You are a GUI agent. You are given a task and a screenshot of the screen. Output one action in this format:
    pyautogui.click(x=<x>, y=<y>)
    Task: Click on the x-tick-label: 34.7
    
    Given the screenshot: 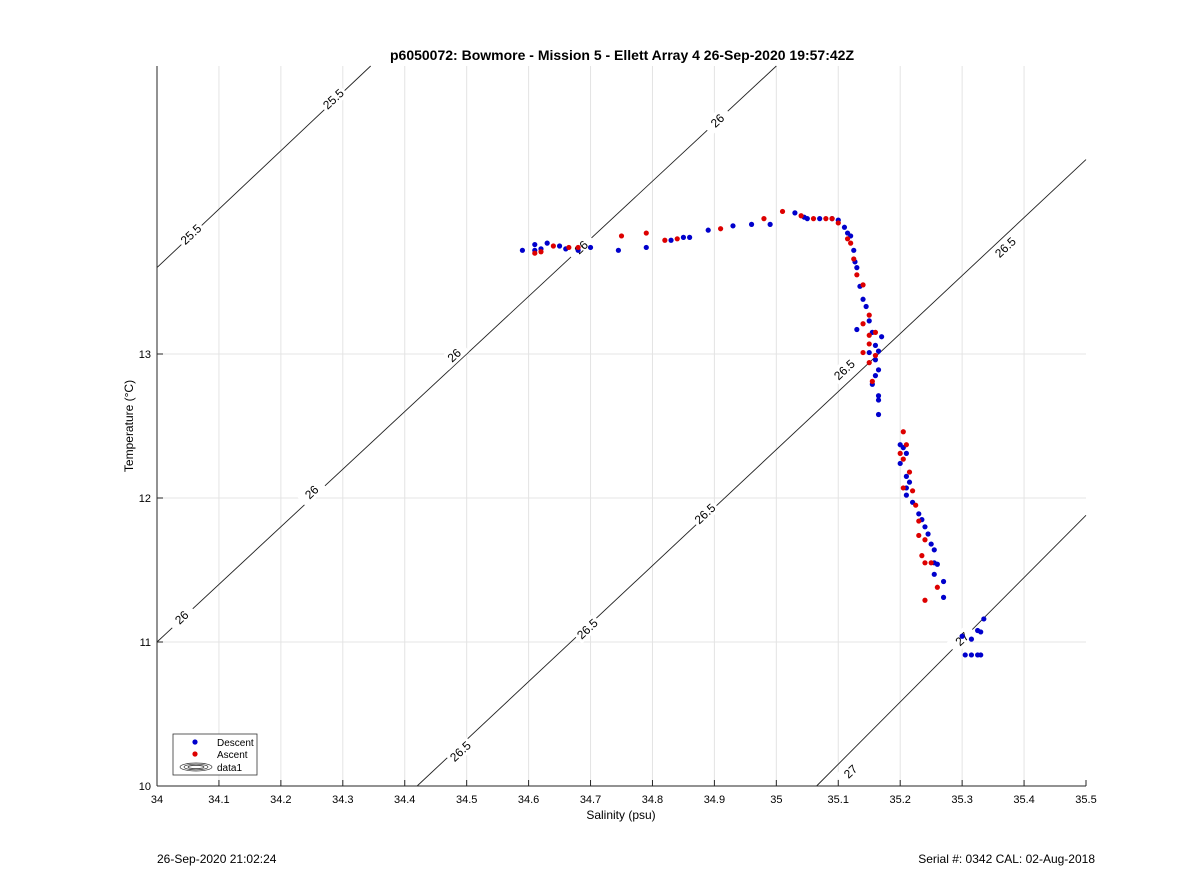 What is the action you would take?
    pyautogui.click(x=590, y=800)
    